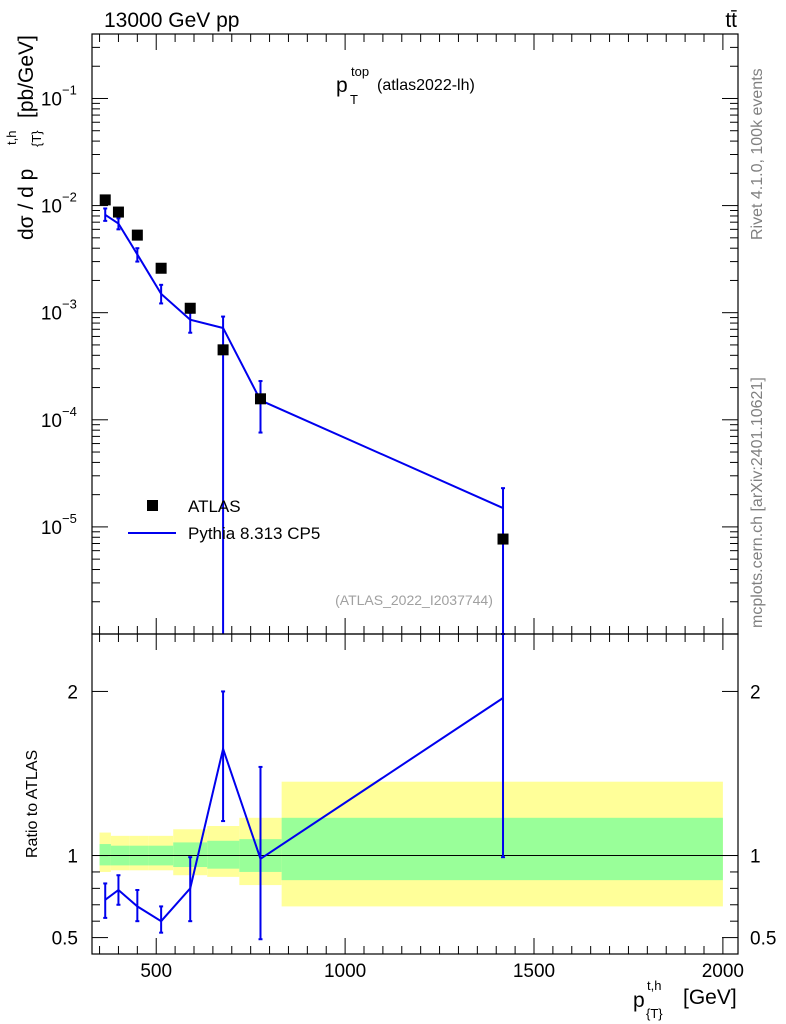 The height and width of the screenshot is (1024, 786). I want to click on main-plot-y-tick-label: 10 −1, so click(59, 96).